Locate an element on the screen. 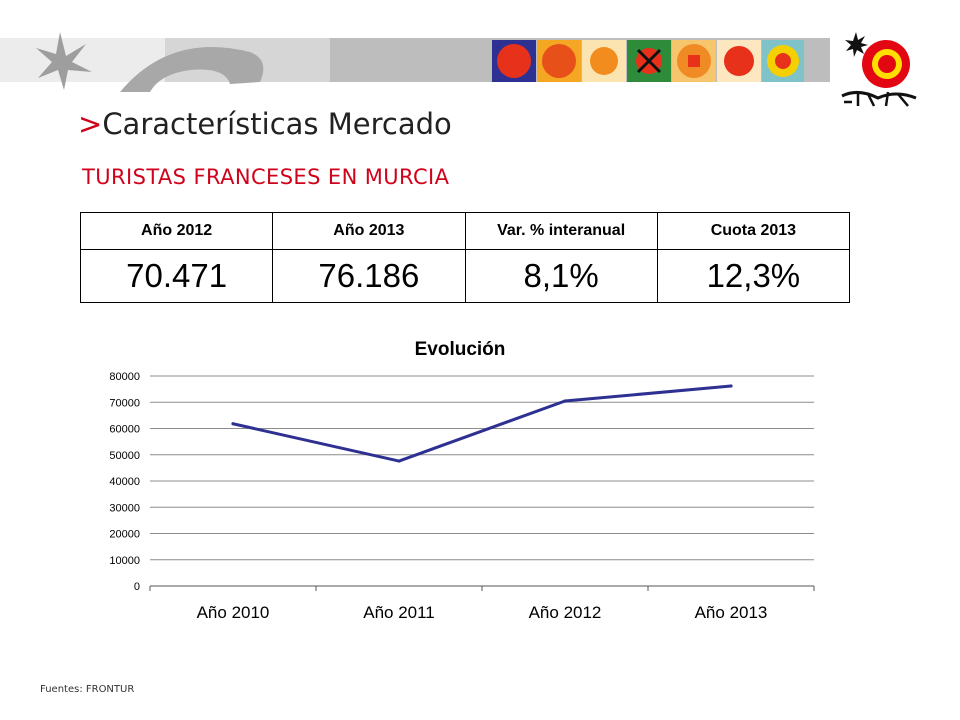 Image resolution: width=960 pixels, height=720 pixels. table-row: 70.471 76.186 8,1% 12,3% is located at coordinates (465, 276).